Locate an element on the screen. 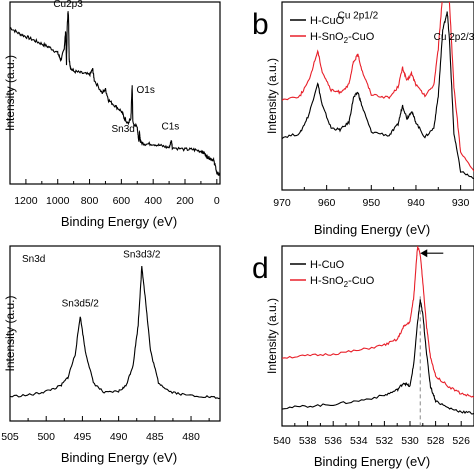  annotation-b-2: Cu 2p2/3 is located at coordinates (454, 37).